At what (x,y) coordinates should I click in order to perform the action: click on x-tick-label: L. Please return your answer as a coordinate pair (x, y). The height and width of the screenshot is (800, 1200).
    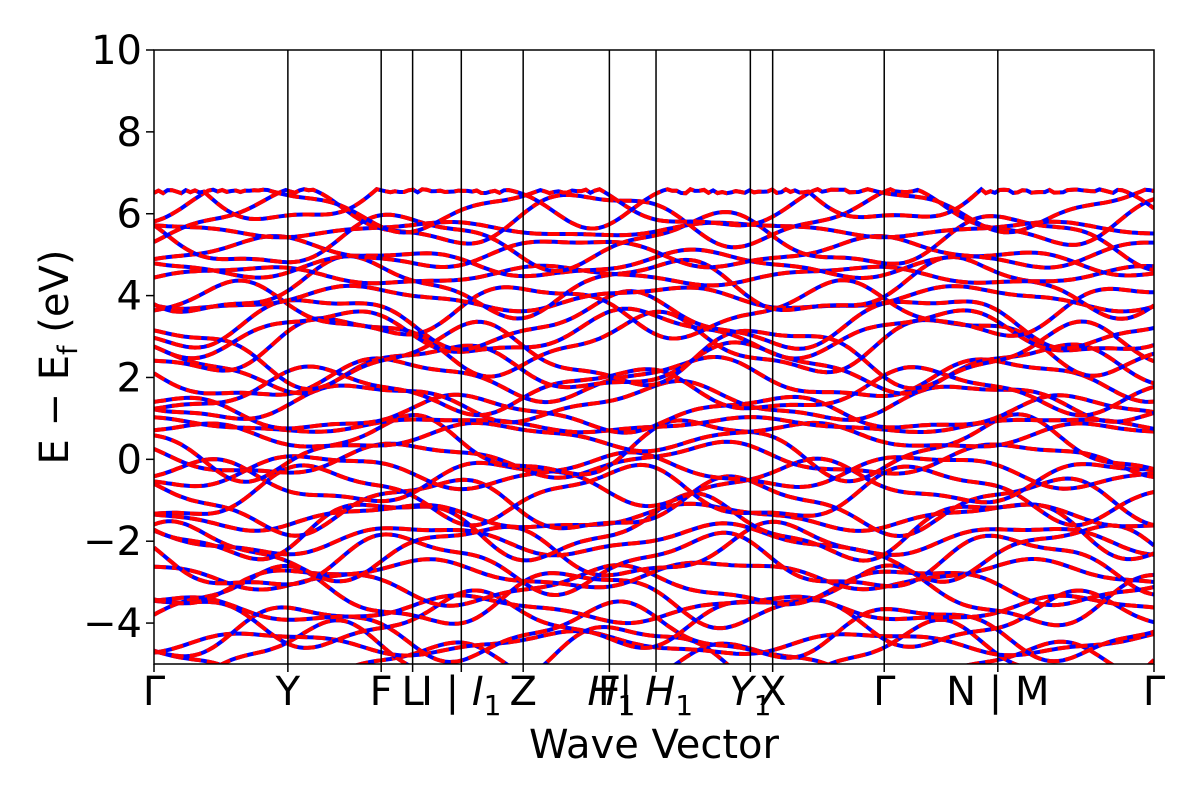
    Looking at the image, I should click on (412, 692).